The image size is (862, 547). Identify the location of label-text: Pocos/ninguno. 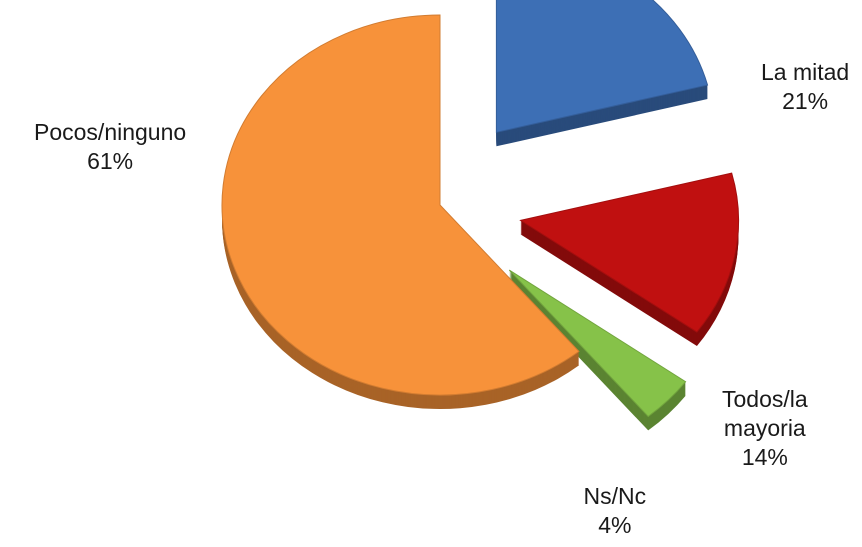
(110, 132).